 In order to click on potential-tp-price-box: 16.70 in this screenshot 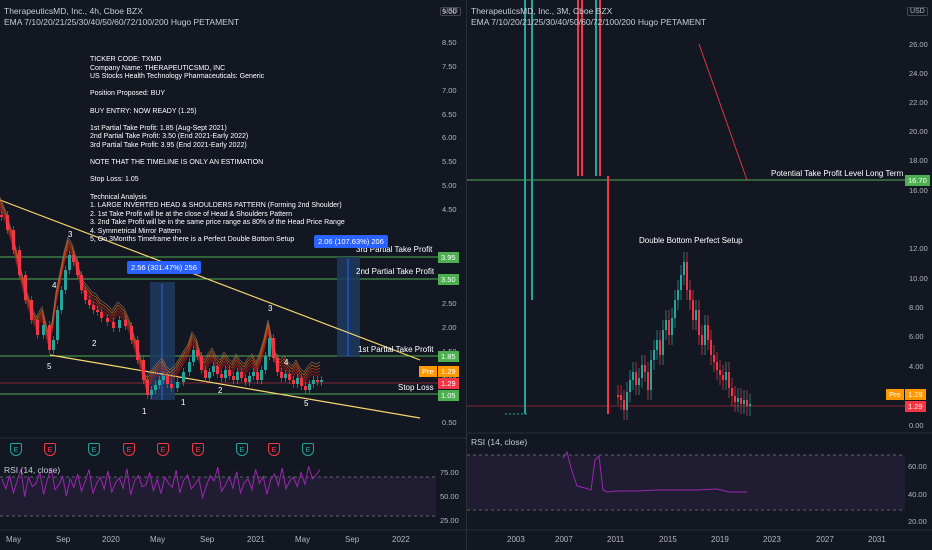, I will do `click(917, 180)`.